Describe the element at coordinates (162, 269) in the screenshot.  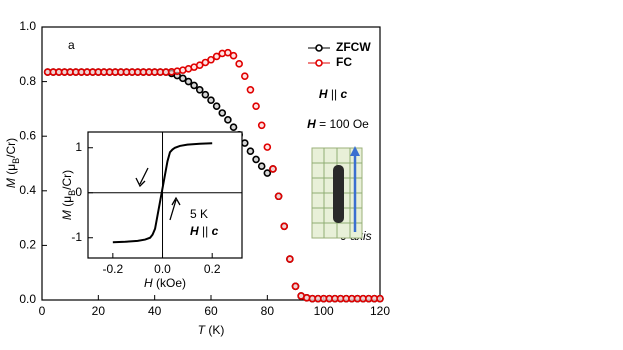
I see `x-tick-label: 0.0` at that location.